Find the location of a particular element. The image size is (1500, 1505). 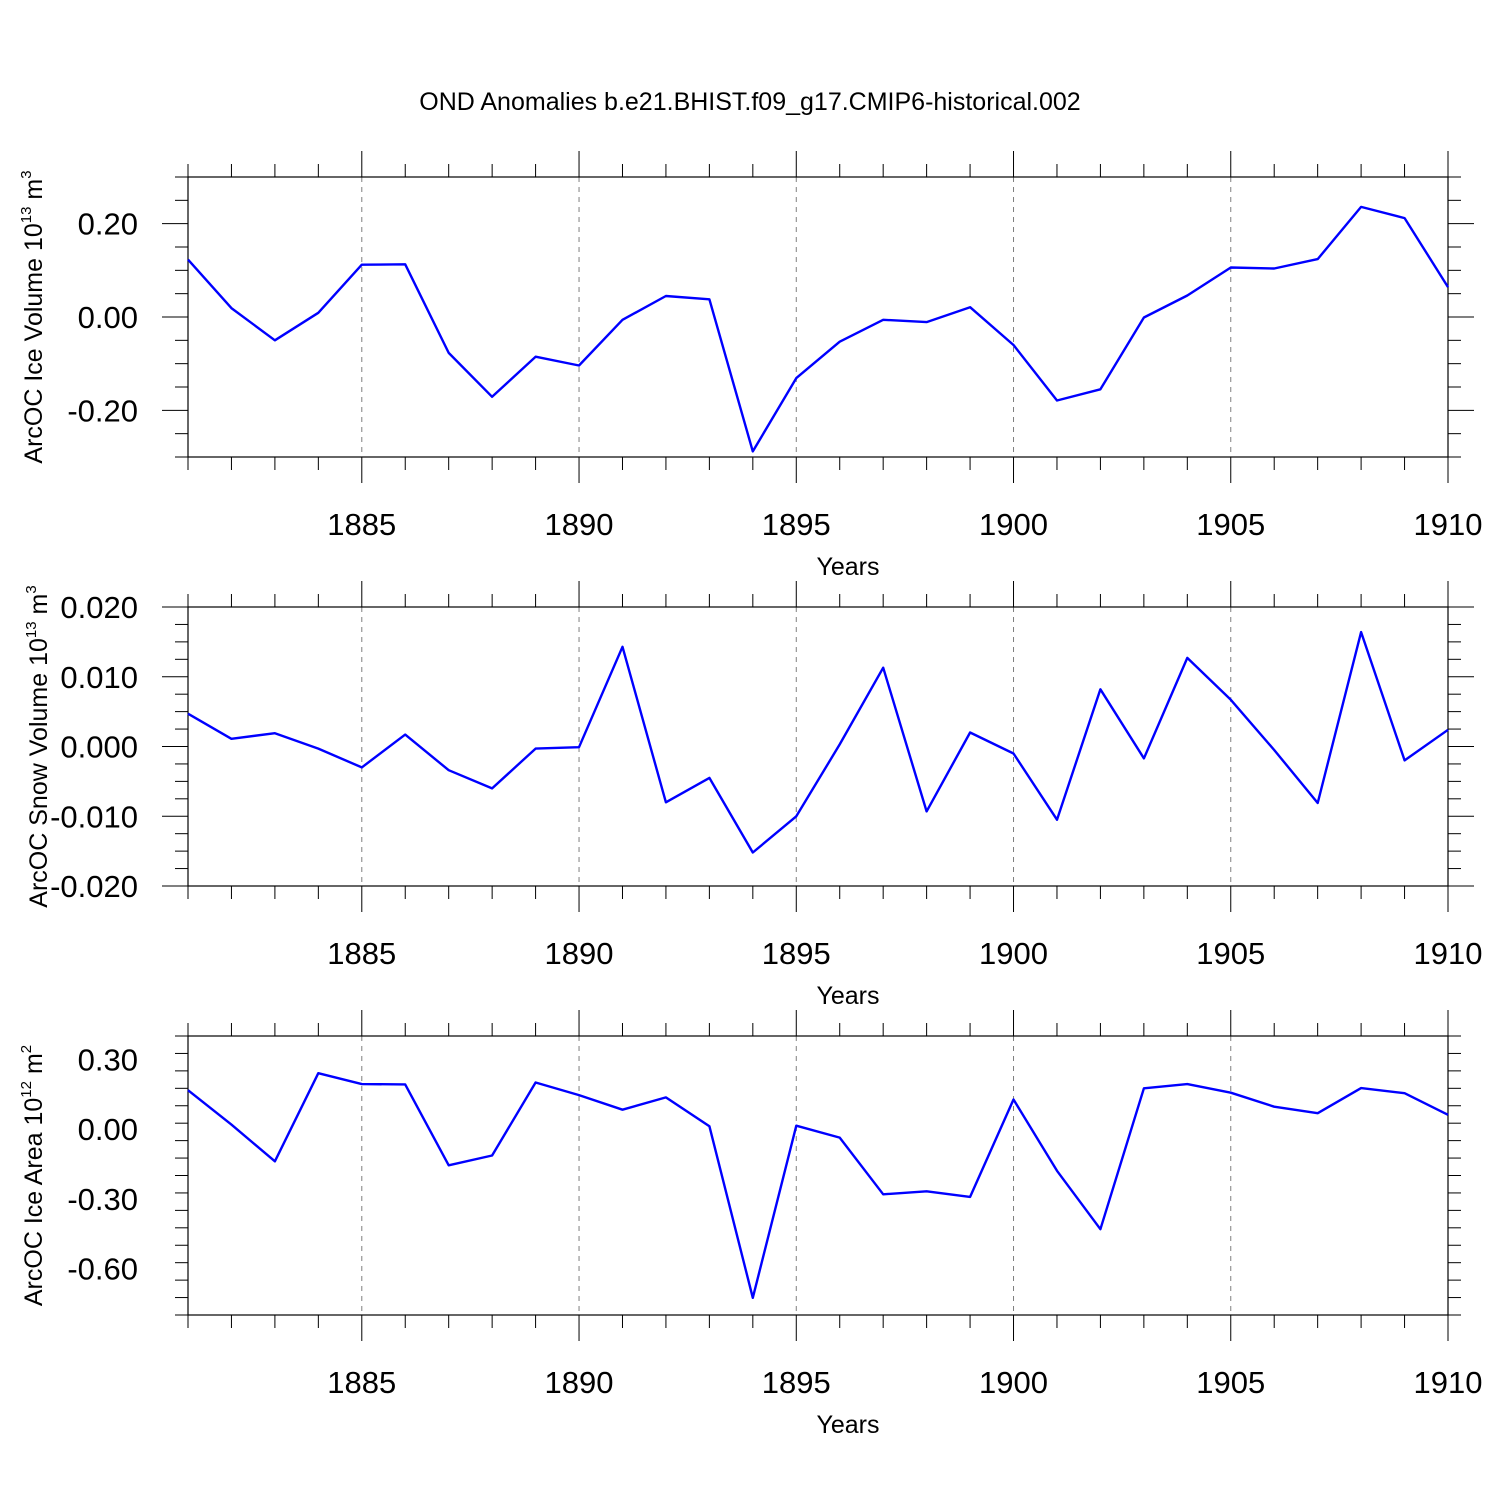

y-tick-label: 0.30 is located at coordinates (108, 1059).